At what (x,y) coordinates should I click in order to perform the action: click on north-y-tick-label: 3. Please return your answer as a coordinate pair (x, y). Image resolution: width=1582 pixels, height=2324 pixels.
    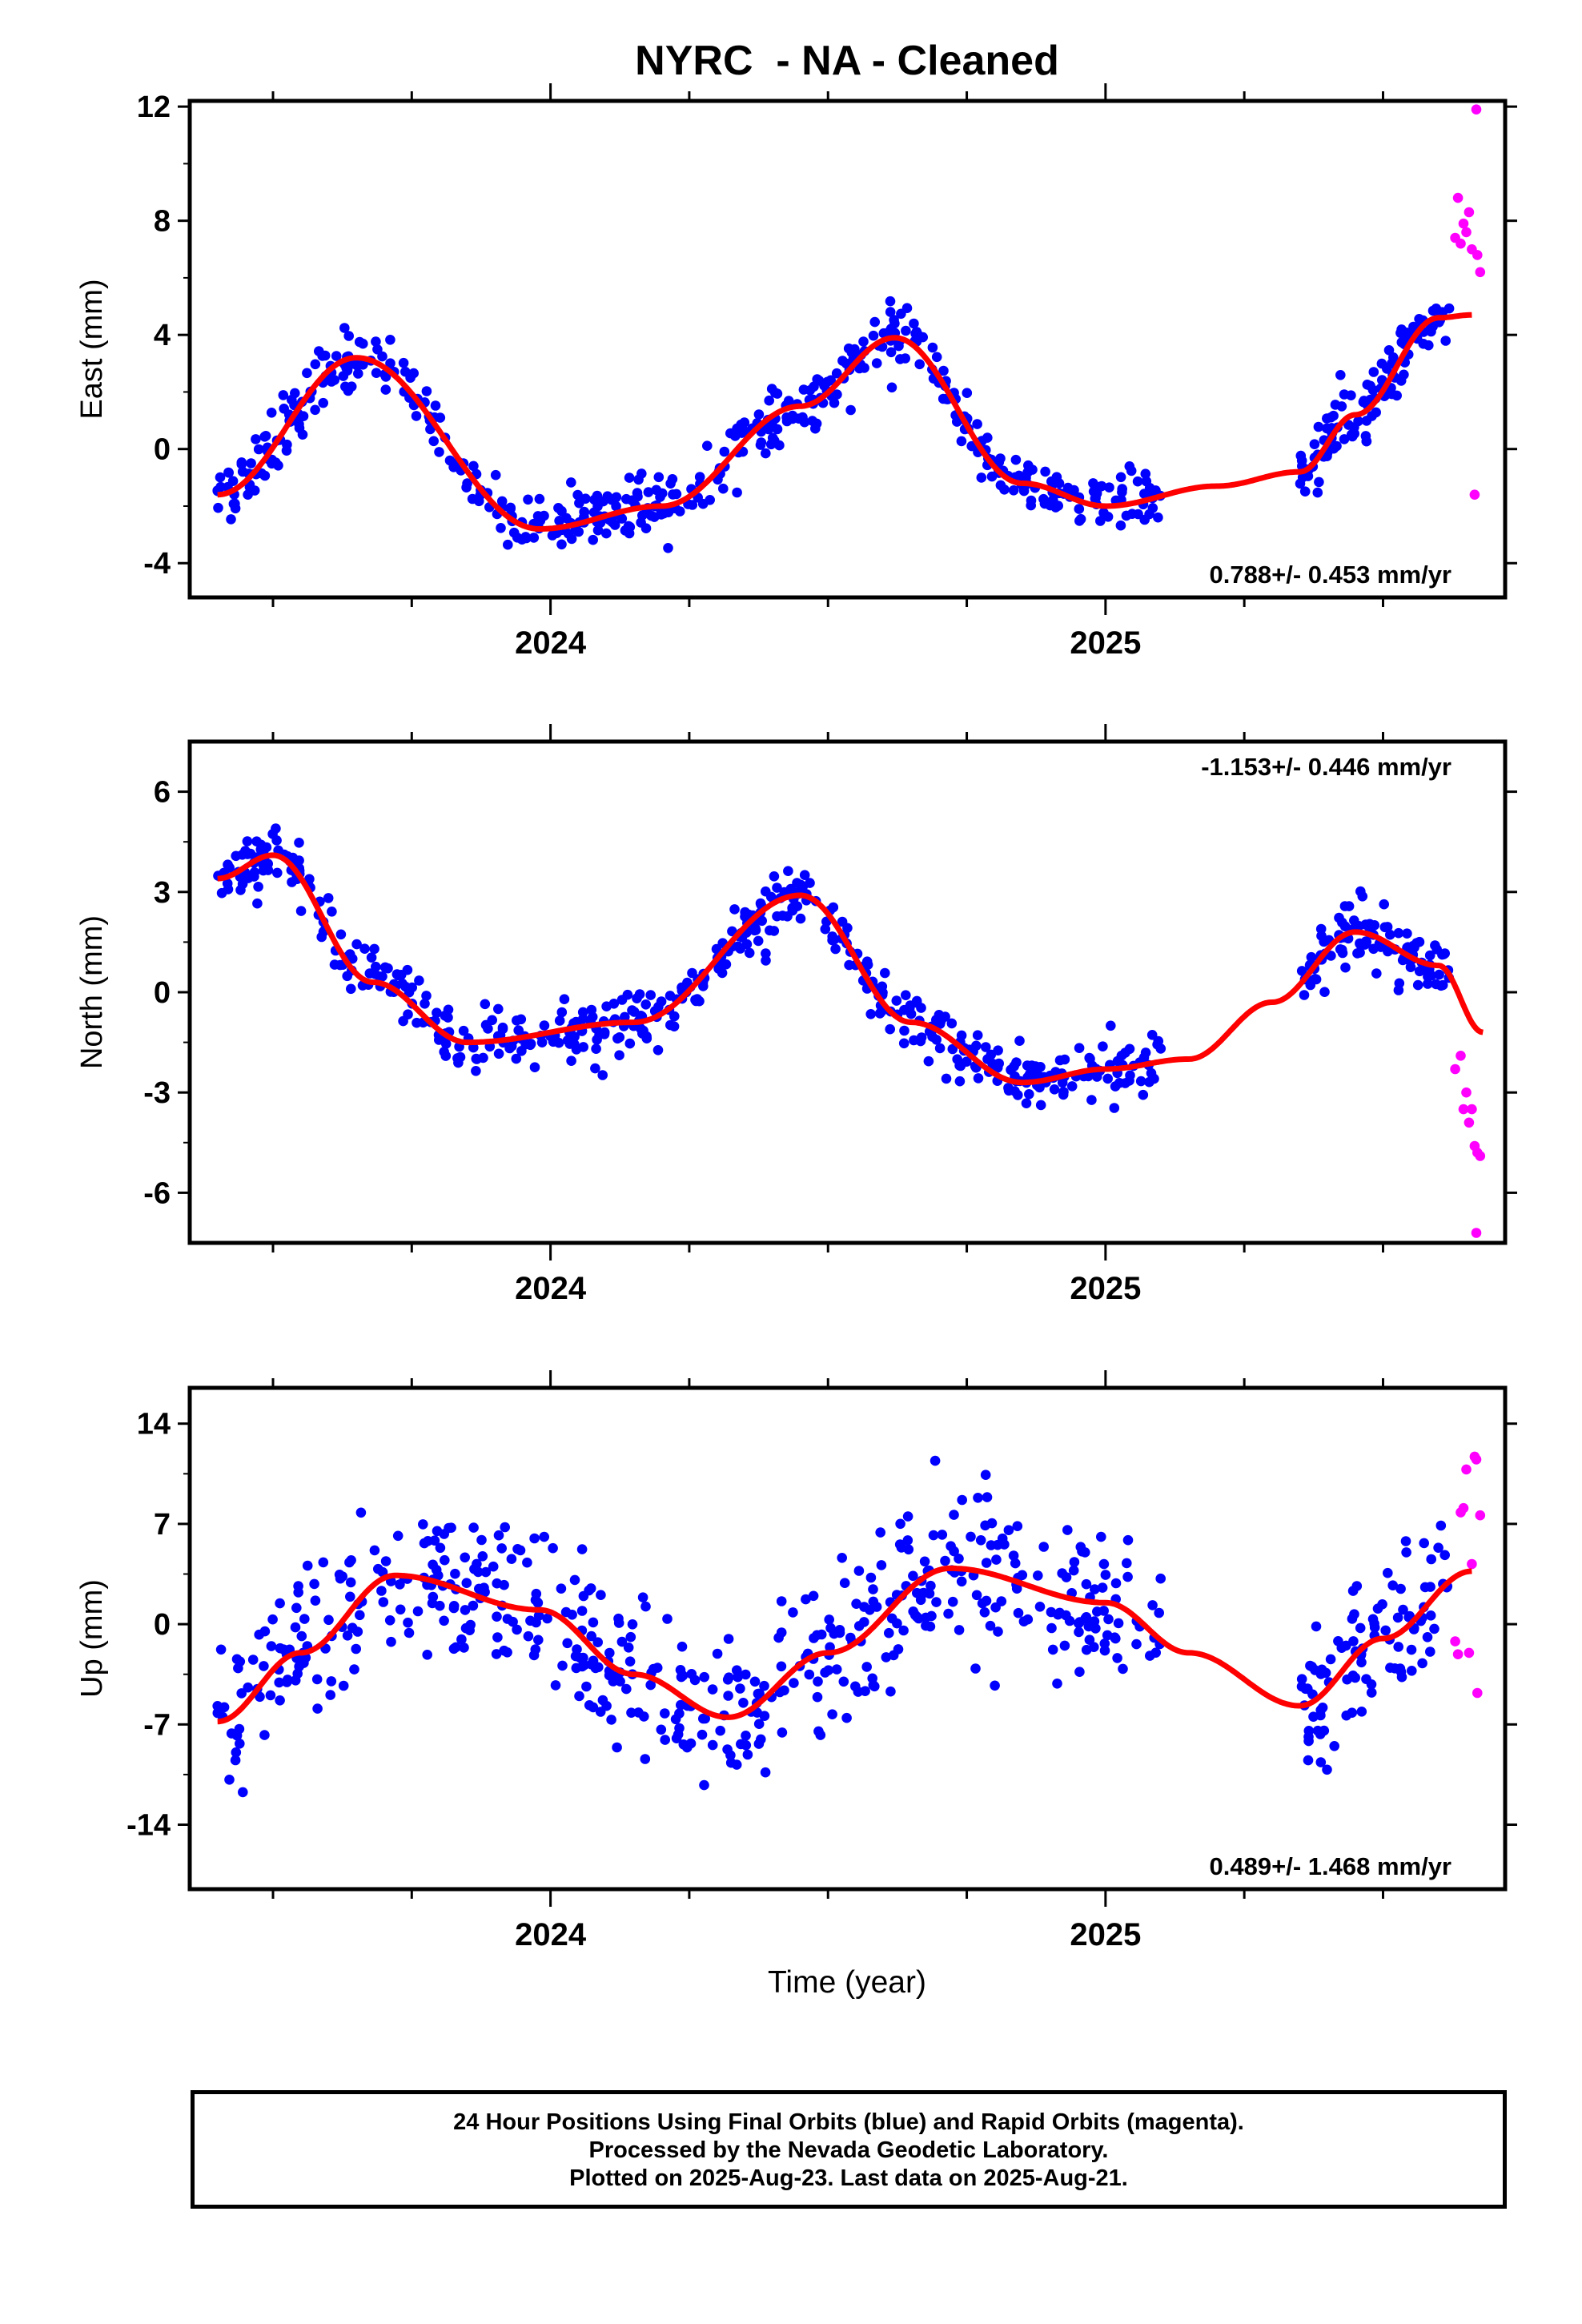
    Looking at the image, I should click on (162, 893).